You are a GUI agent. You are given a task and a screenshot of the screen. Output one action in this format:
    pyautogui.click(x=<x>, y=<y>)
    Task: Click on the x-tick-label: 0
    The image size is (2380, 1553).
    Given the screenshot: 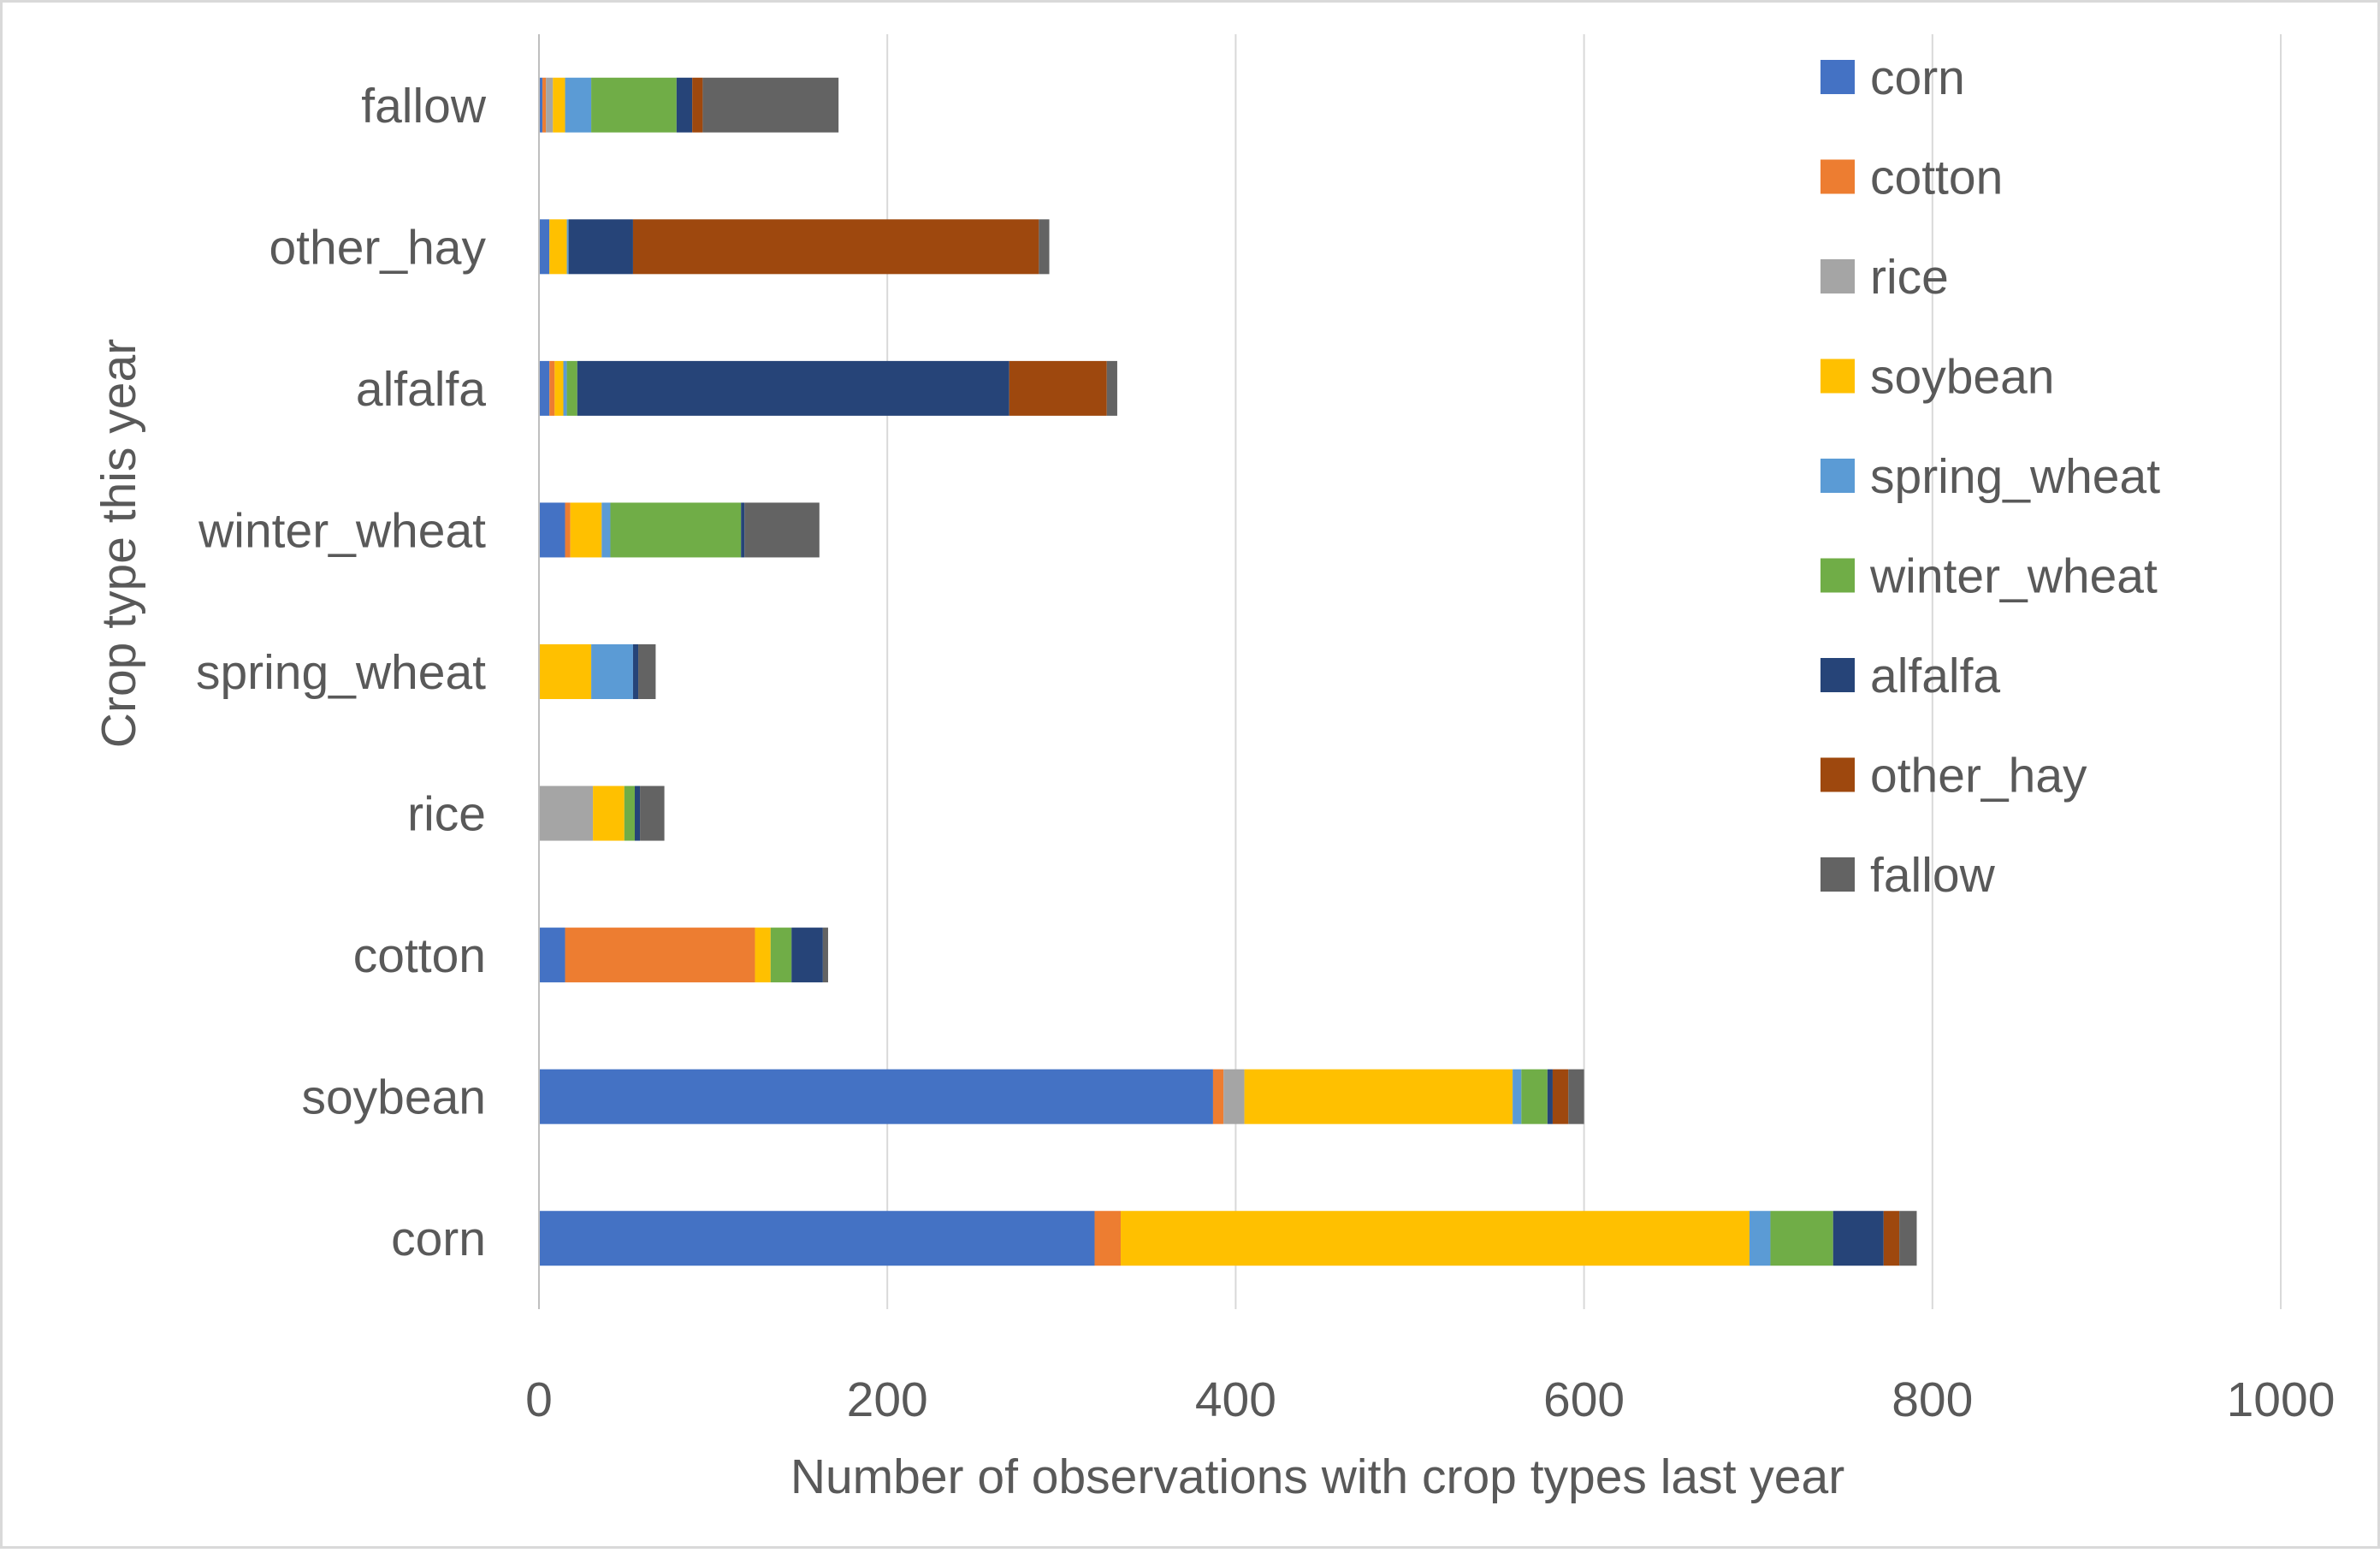 What is the action you would take?
    pyautogui.click(x=539, y=1400)
    